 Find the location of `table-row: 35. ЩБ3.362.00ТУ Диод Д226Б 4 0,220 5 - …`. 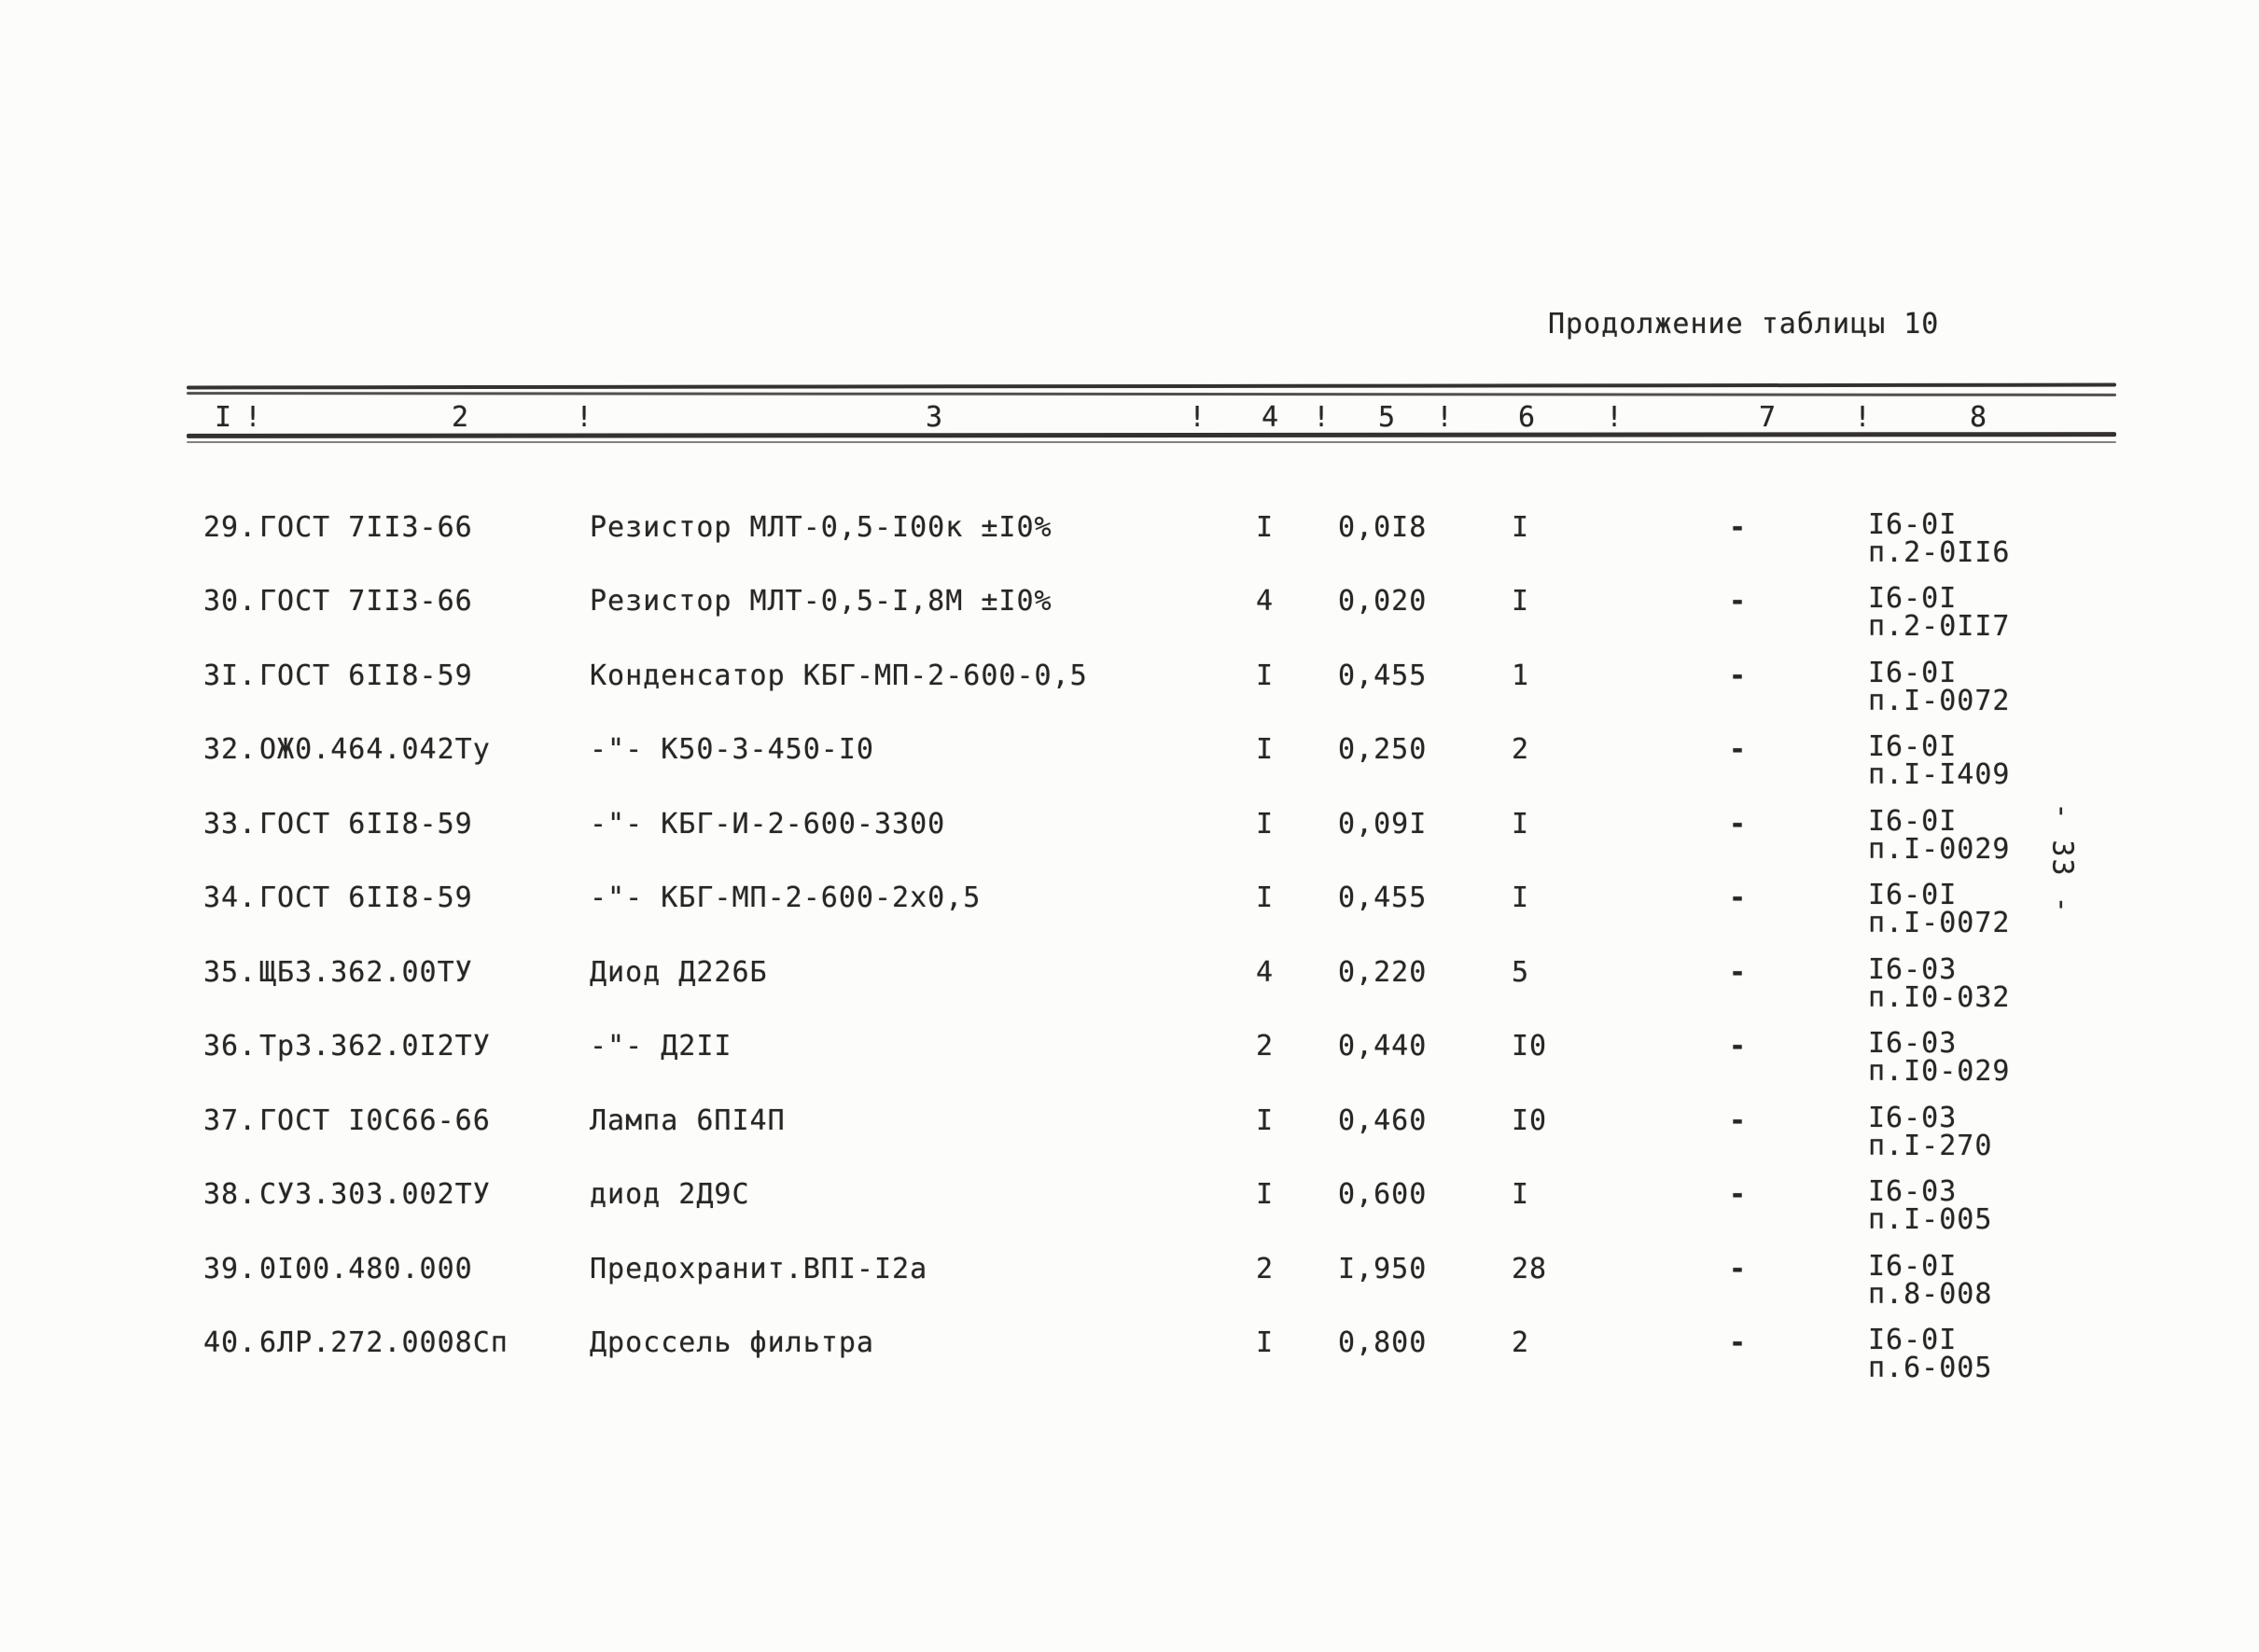

table-row: 35. ЩБ3.362.00ТУ Диод Д226Б 4 0,220 5 - … is located at coordinates (1129, 994).